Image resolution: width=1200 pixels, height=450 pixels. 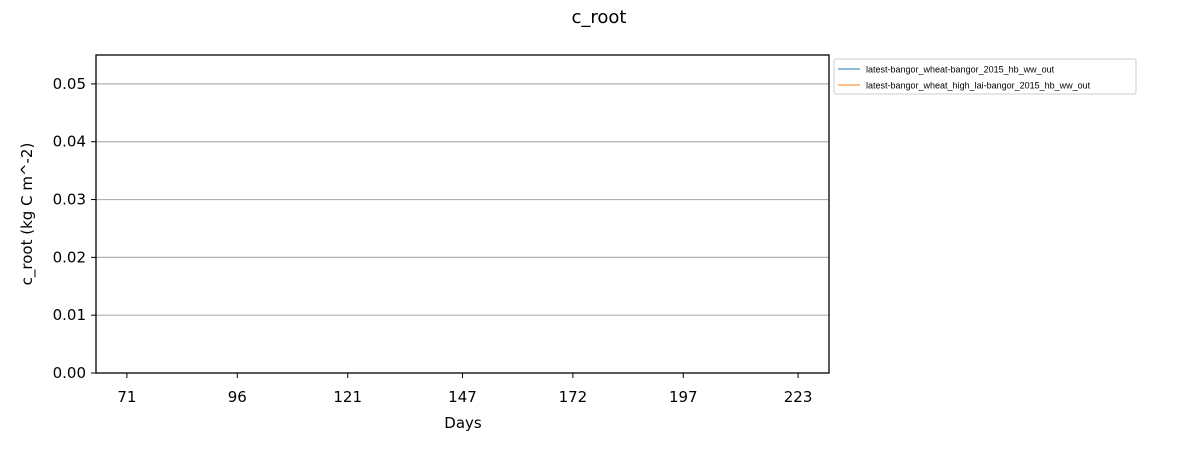 What do you see at coordinates (69, 142) in the screenshot?
I see `y-tick-label-4: 0.04` at bounding box center [69, 142].